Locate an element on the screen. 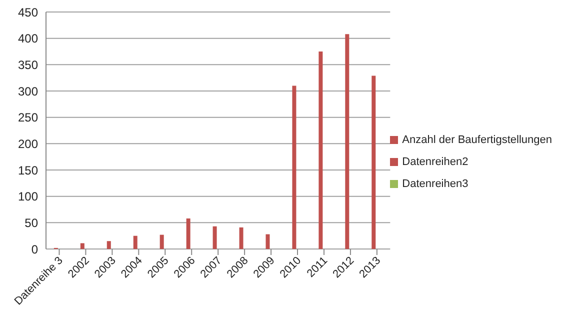 Image resolution: width=572 pixels, height=323 pixels. y-tick-label: 400 is located at coordinates (28, 39).